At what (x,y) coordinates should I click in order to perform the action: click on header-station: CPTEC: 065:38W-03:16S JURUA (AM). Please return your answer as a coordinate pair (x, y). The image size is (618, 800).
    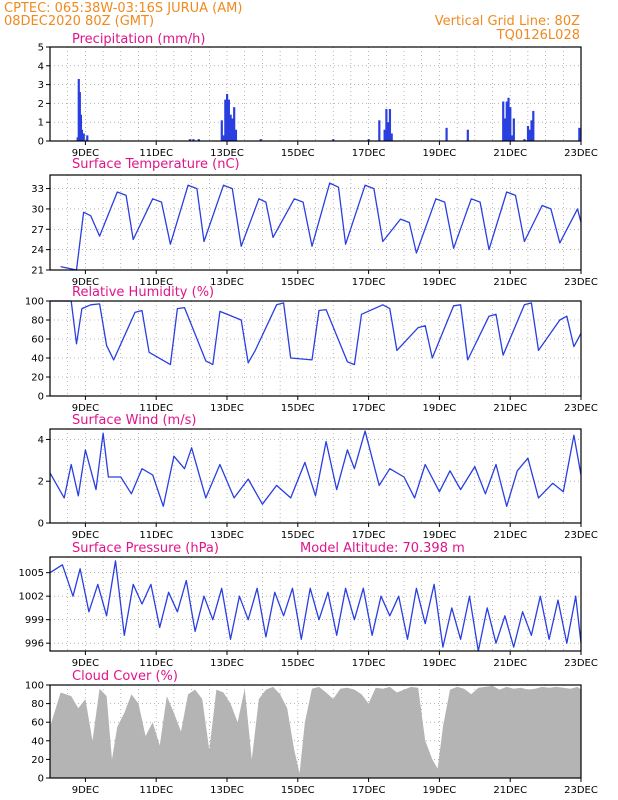
    Looking at the image, I should click on (123, 8).